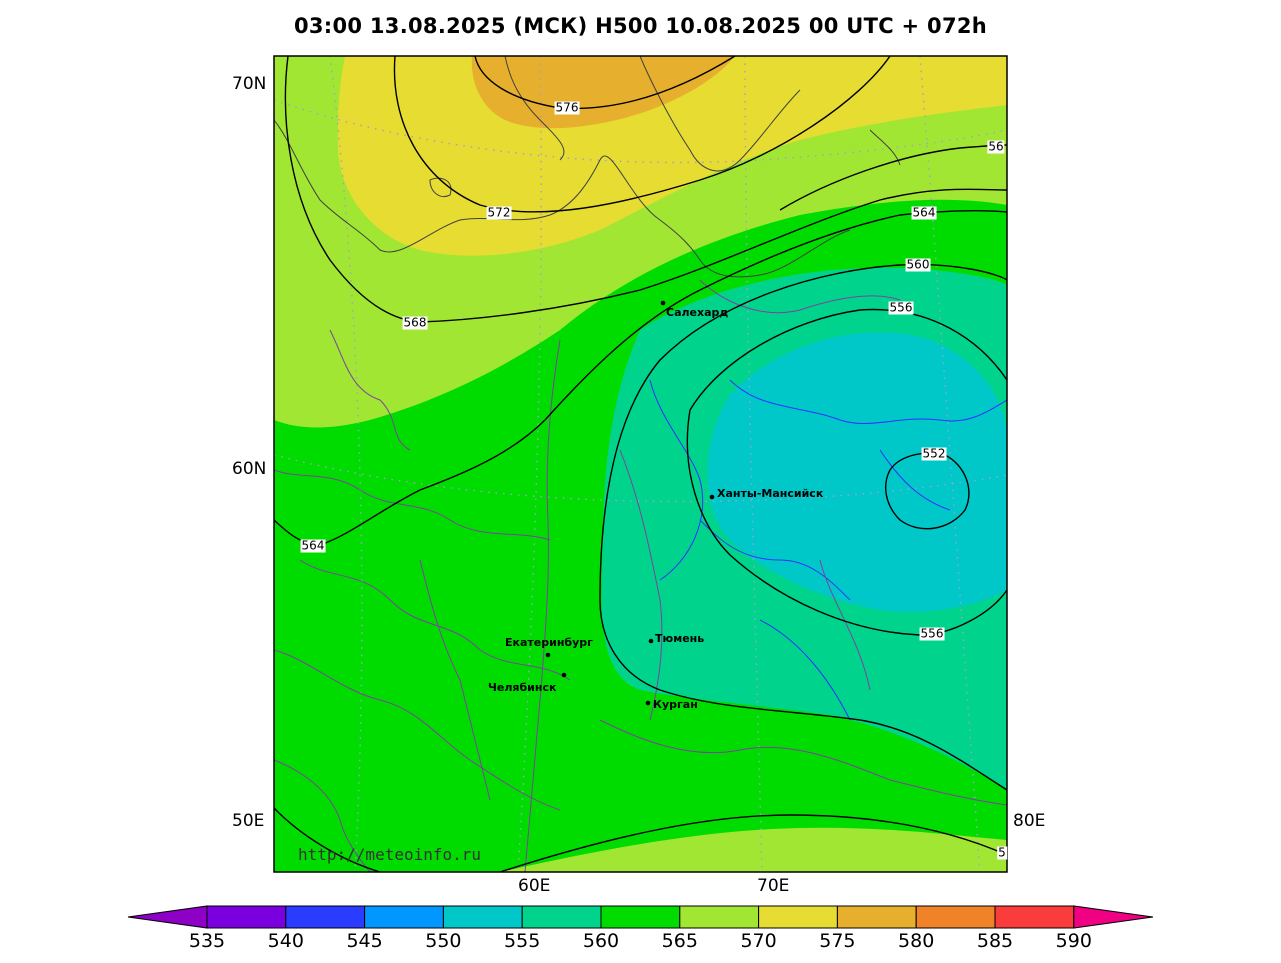  Describe the element at coordinates (443, 941) in the screenshot. I see `colorbar-tick-label: 550` at that location.